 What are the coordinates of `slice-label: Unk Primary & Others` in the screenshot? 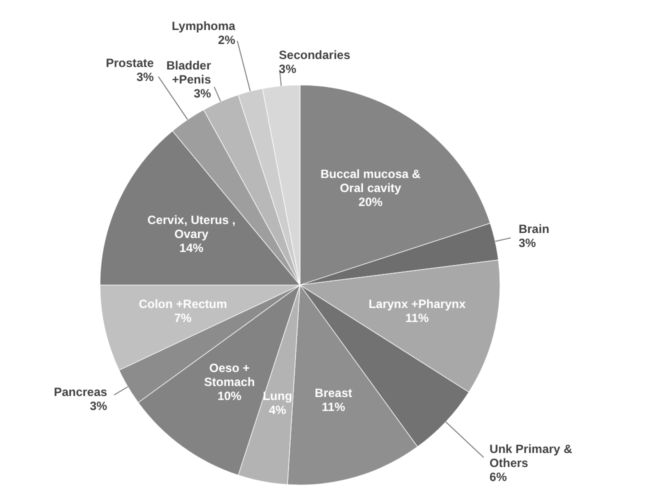 It's located at (531, 456).